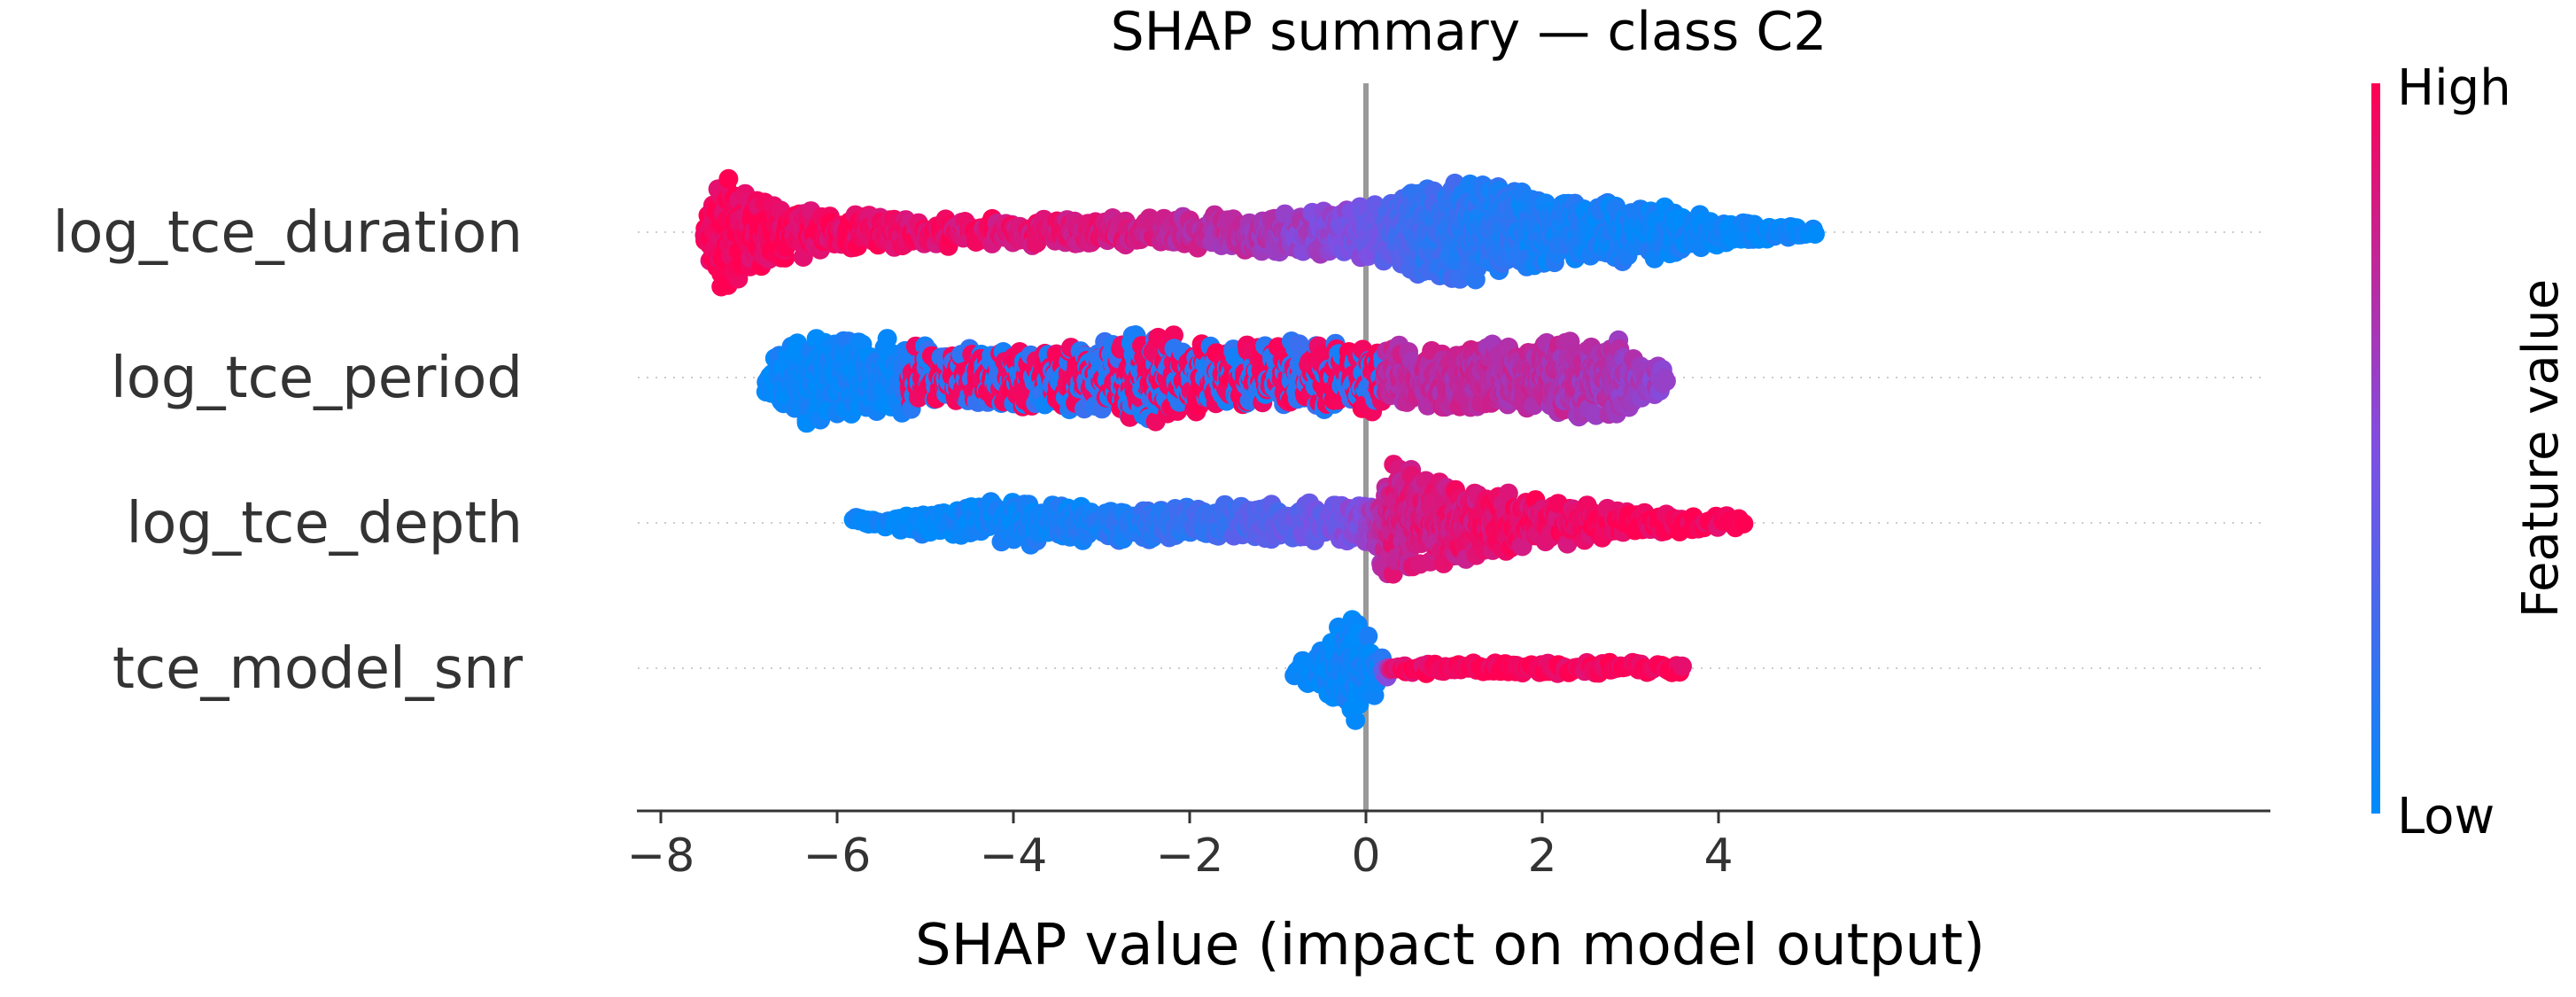 Image resolution: width=2576 pixels, height=997 pixels. I want to click on feature-points-log_tce_depth, so click(1299, 519).